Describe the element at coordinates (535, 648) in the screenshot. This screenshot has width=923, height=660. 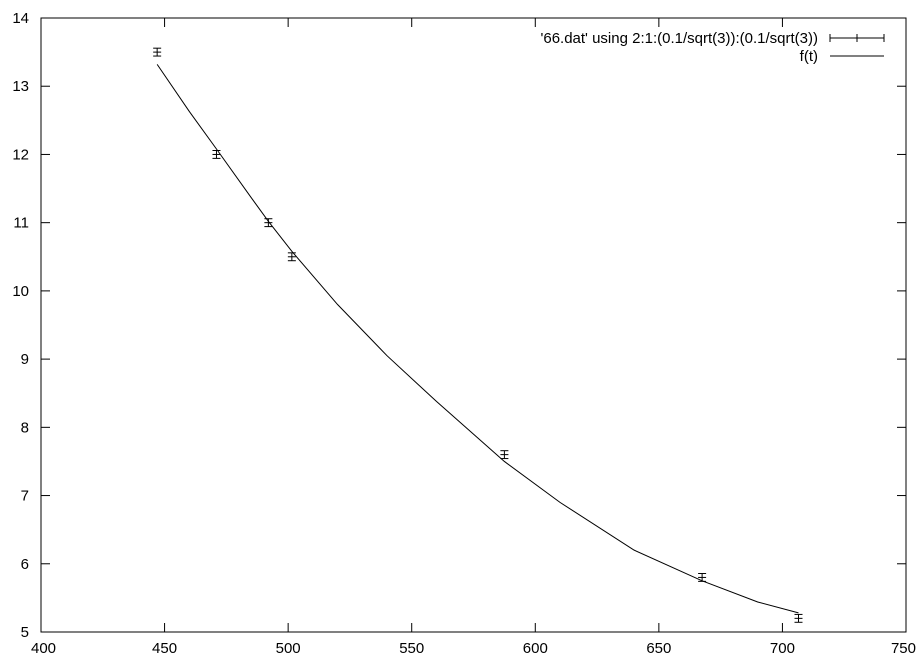
I see `x-tick-label: 600` at that location.